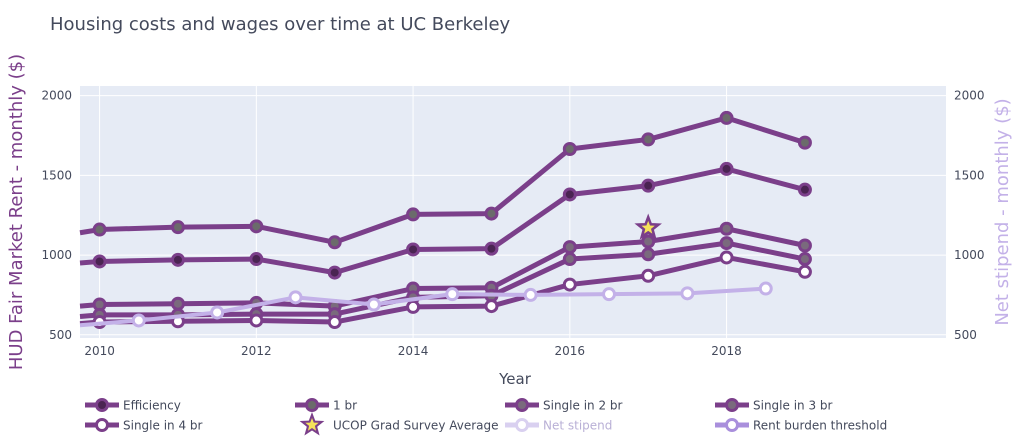 The image size is (1024, 444). Describe the element at coordinates (326, 405) in the screenshot. I see `legend-item-1-br: 1 br` at that location.